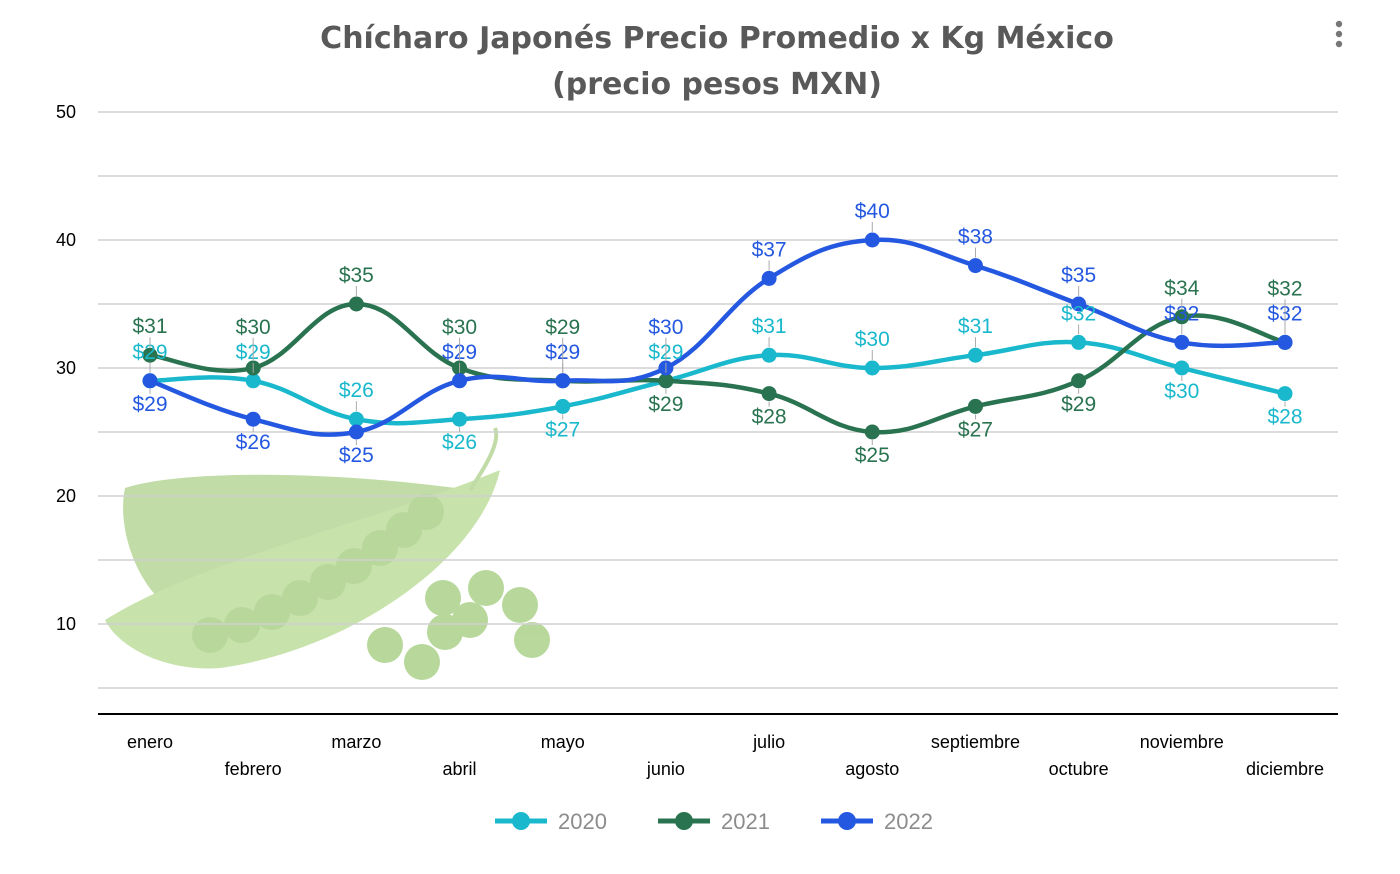 The image size is (1400, 874). I want to click on data-label-2022: $32, so click(1181, 313).